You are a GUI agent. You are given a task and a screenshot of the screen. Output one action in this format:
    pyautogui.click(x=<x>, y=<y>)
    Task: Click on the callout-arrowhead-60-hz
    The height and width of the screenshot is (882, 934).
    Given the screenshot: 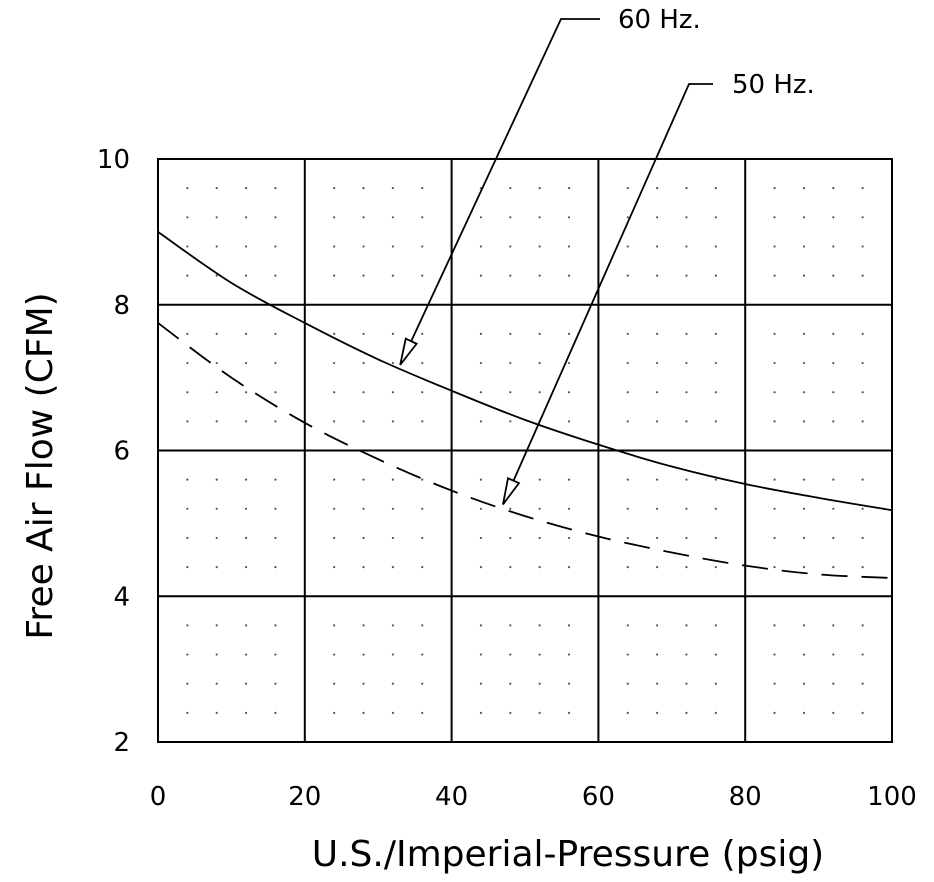 What is the action you would take?
    pyautogui.click(x=409, y=351)
    